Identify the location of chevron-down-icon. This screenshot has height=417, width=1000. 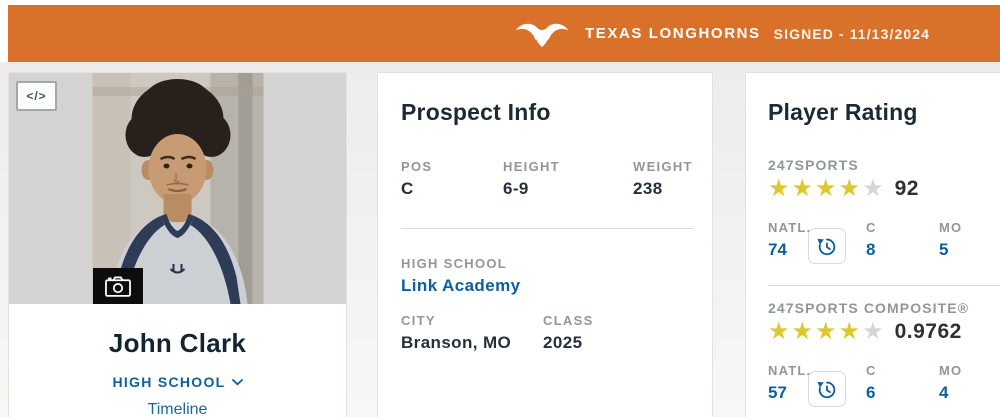
(237, 382).